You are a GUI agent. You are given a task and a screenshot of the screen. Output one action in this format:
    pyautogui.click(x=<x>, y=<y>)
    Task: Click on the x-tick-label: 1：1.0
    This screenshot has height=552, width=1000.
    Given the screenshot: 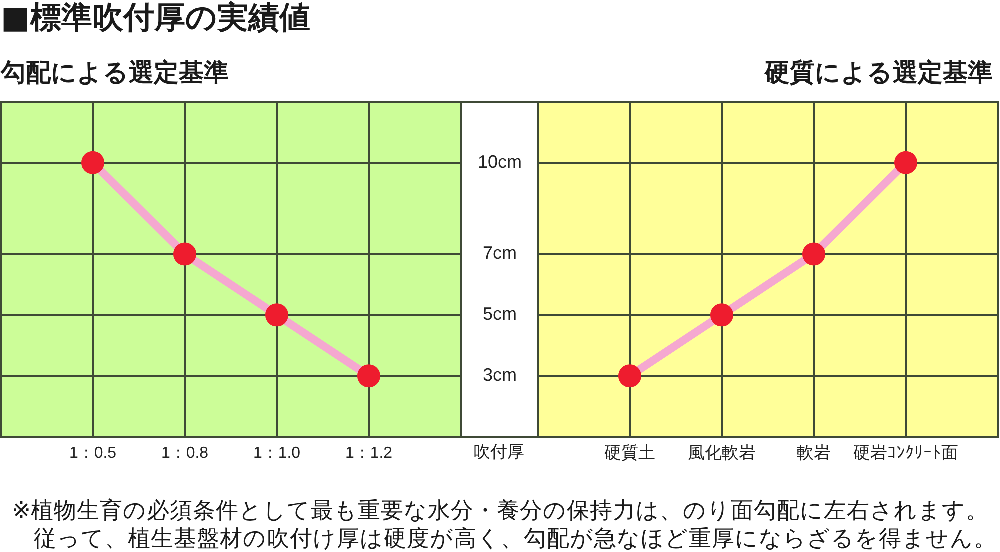 What is the action you would take?
    pyautogui.click(x=277, y=453)
    